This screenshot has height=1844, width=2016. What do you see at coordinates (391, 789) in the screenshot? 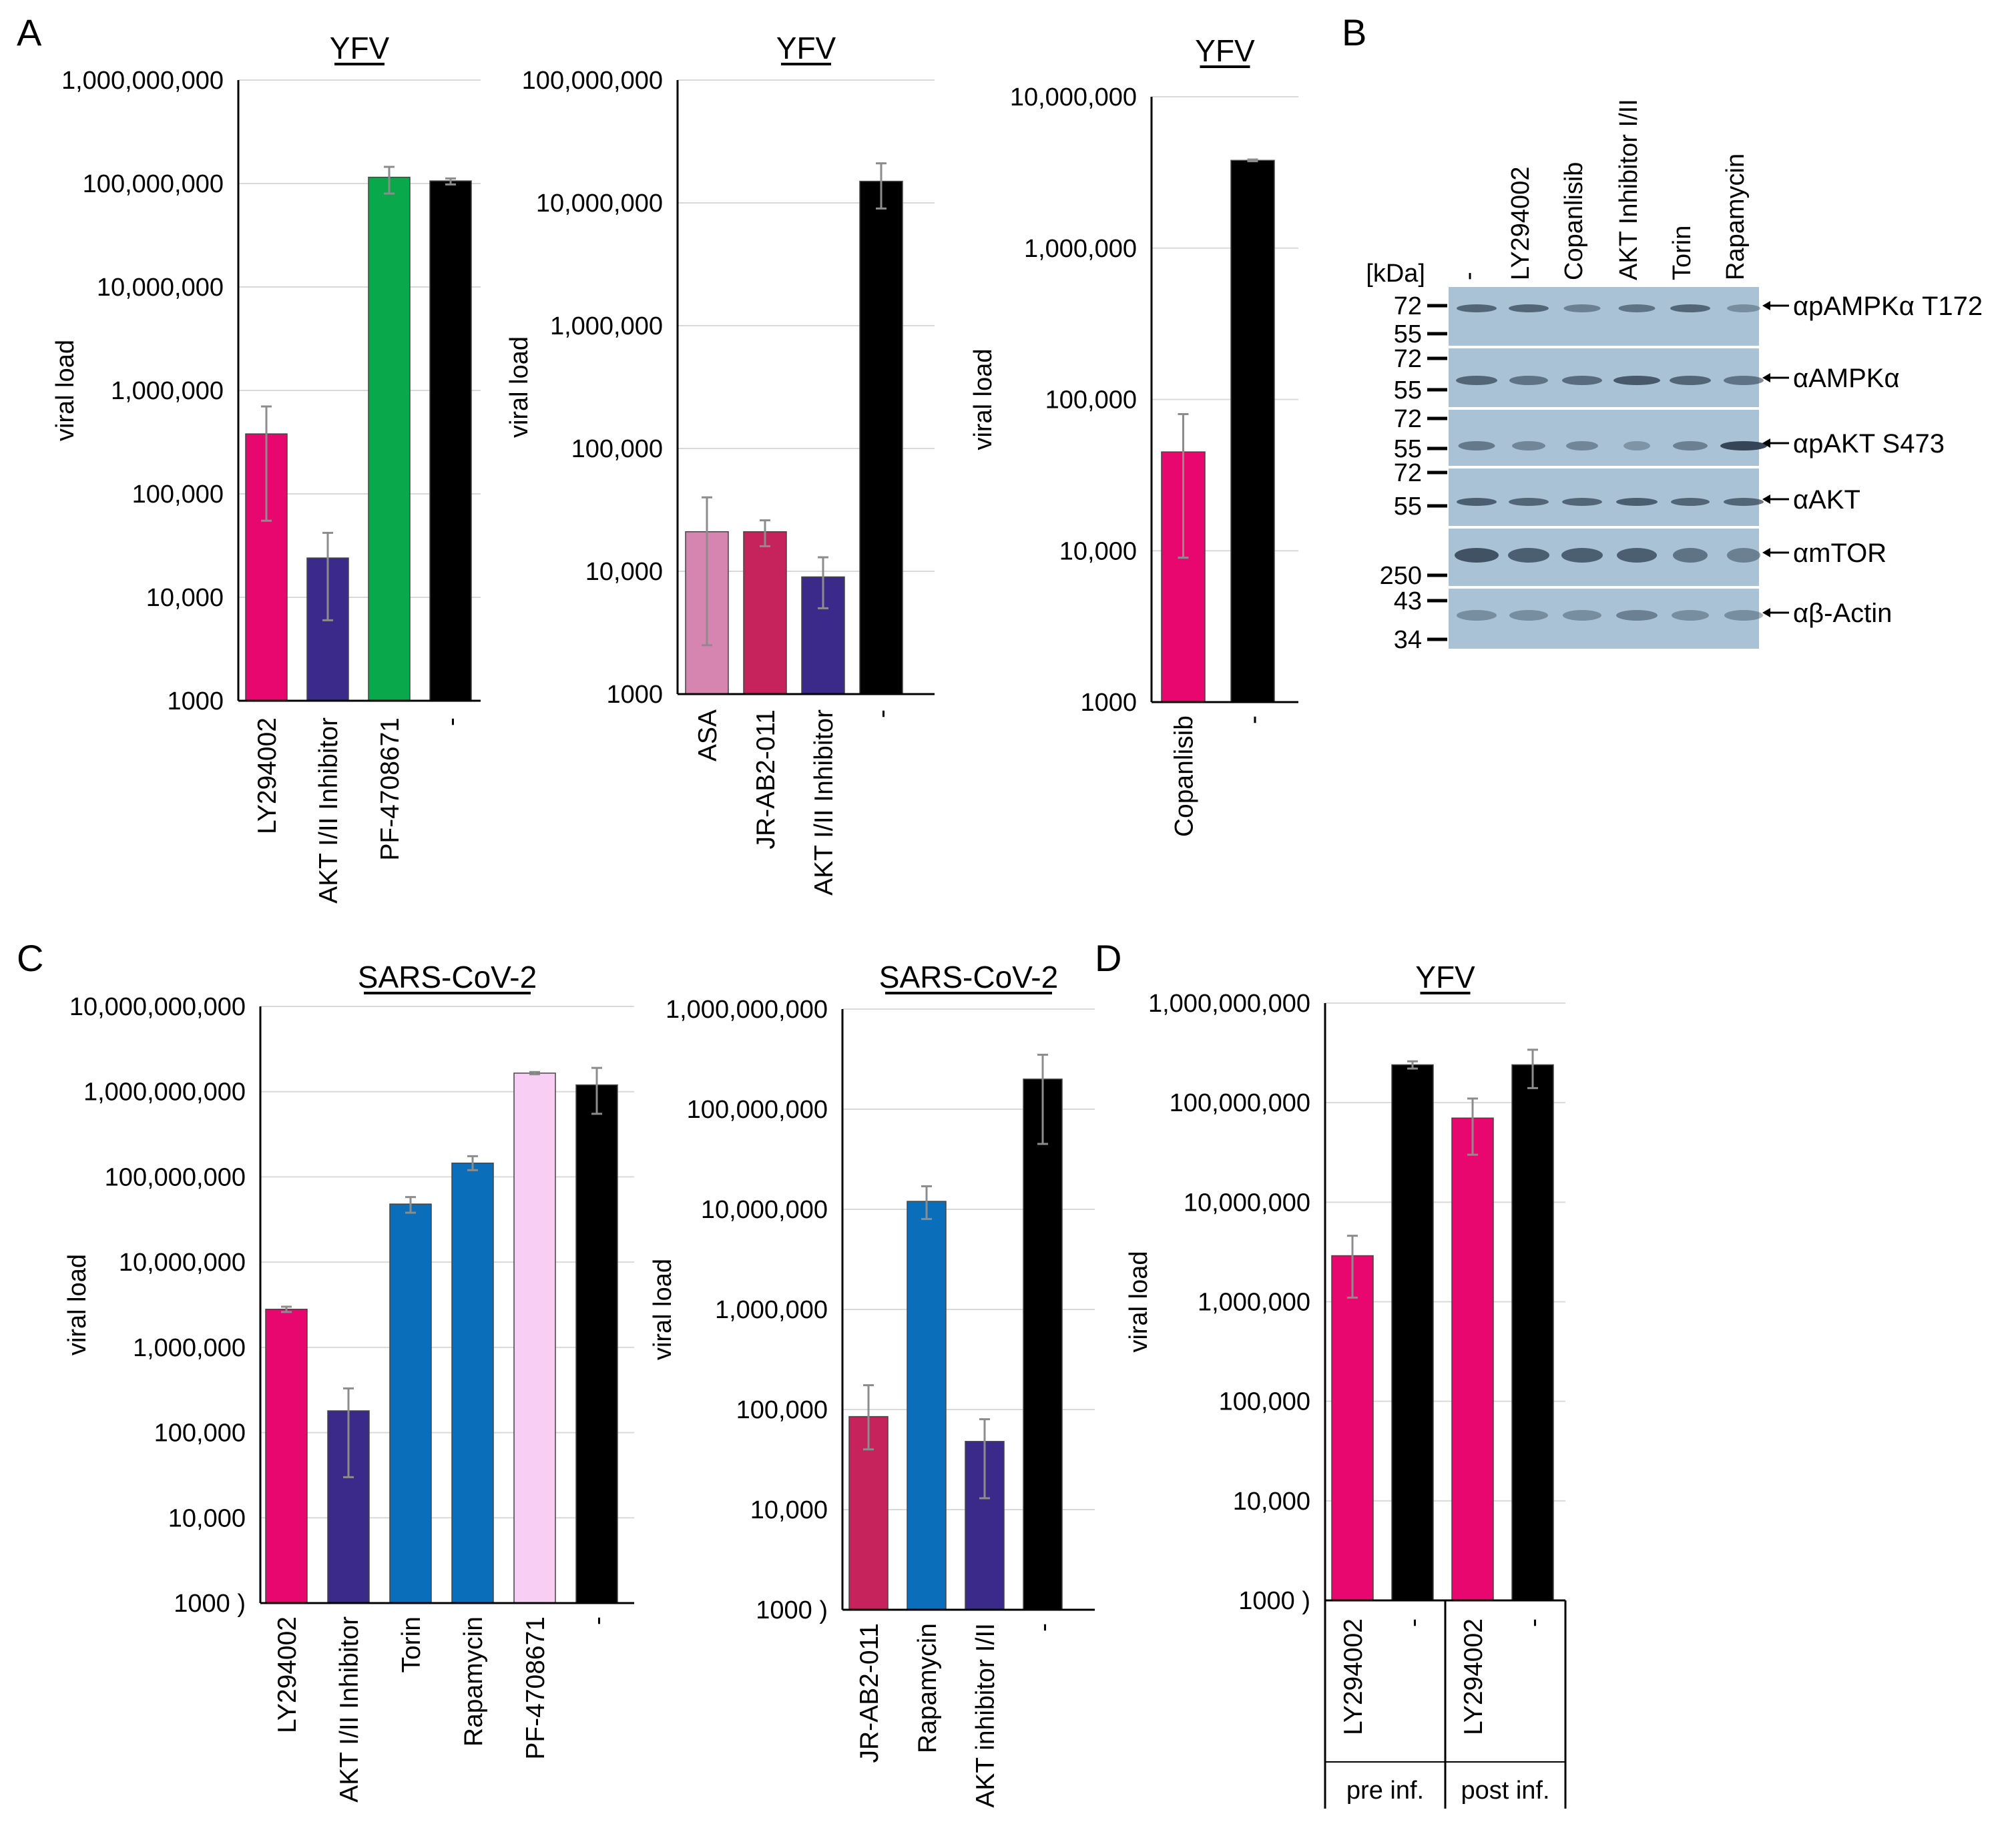
I see `category-label: PF-4708671` at bounding box center [391, 789].